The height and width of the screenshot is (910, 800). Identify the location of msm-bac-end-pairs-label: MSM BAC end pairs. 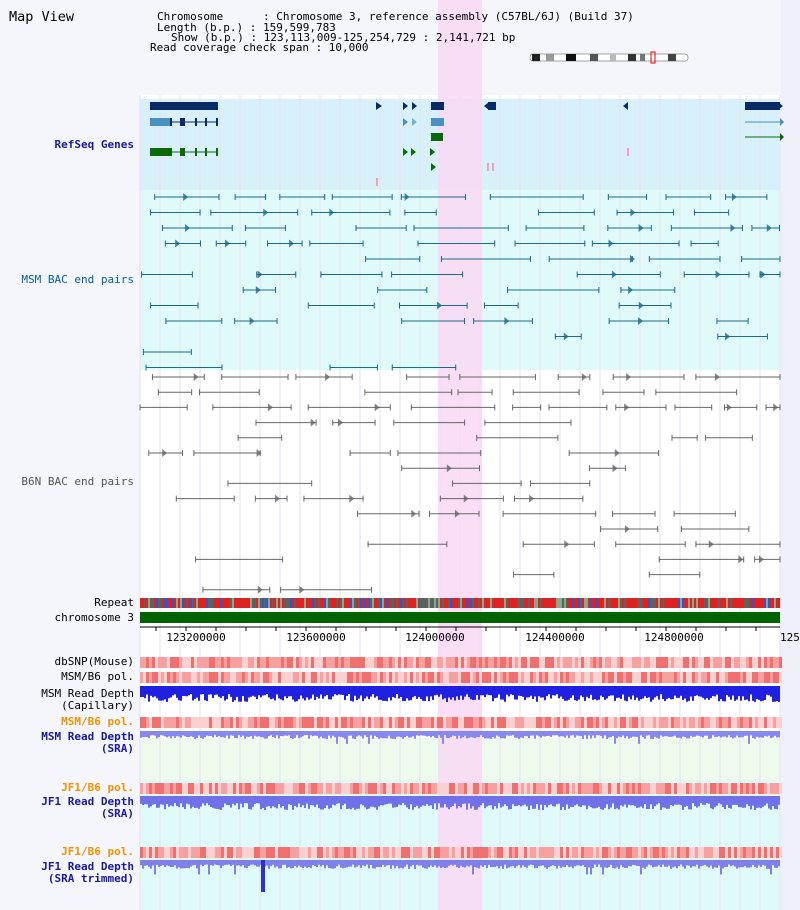
(77, 279).